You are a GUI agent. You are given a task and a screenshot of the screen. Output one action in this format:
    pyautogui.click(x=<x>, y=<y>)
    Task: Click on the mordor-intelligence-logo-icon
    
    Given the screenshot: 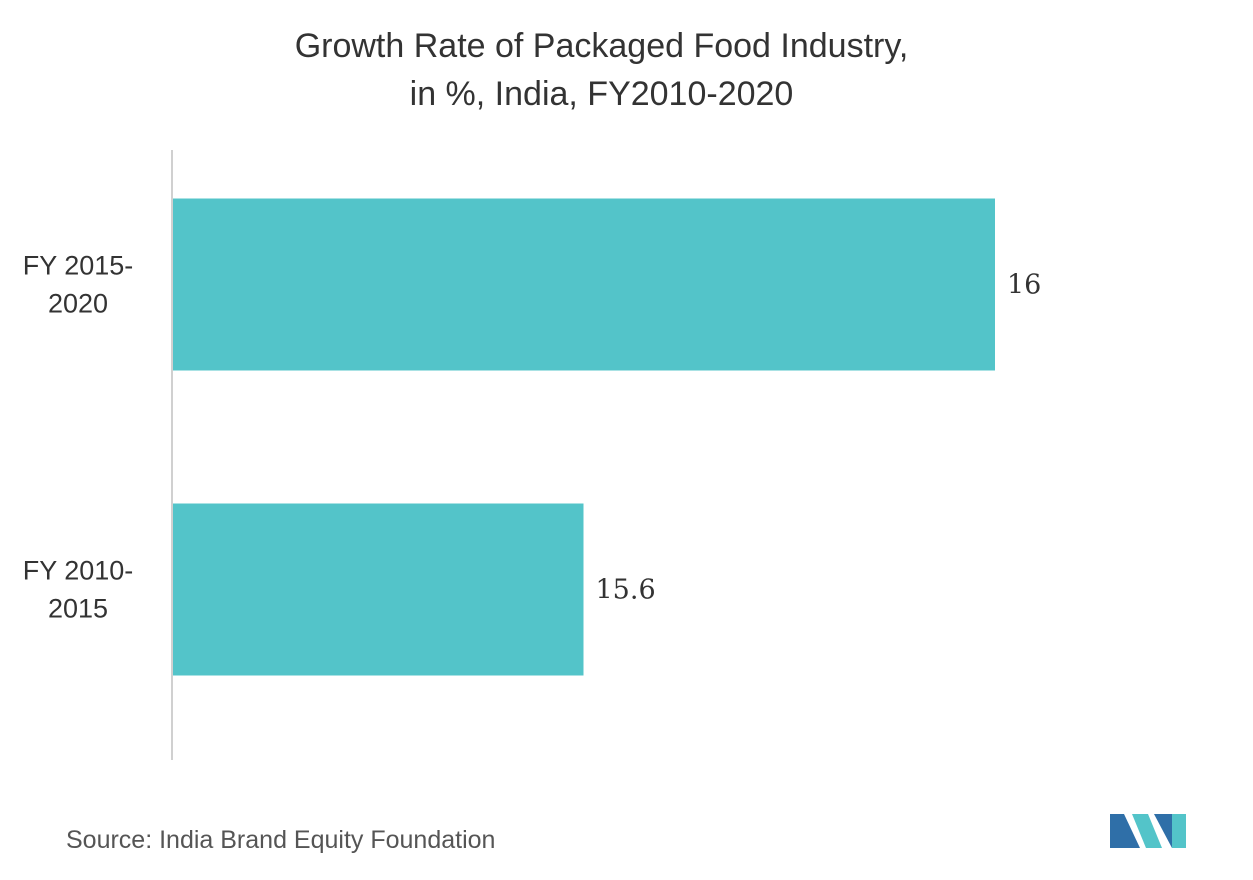 What is the action you would take?
    pyautogui.click(x=1148, y=831)
    